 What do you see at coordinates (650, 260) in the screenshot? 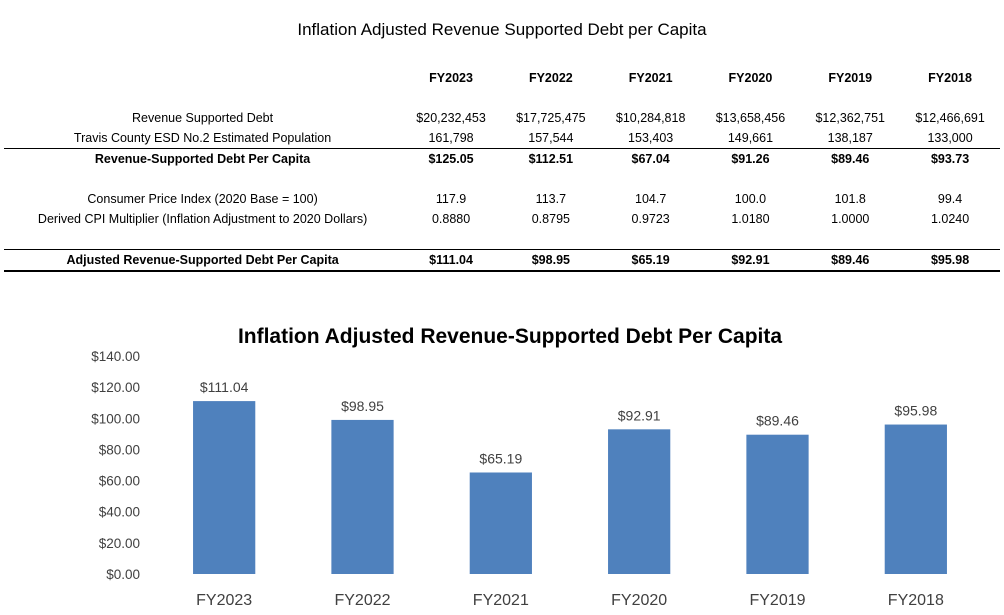
I see `cell: $65.19` at bounding box center [650, 260].